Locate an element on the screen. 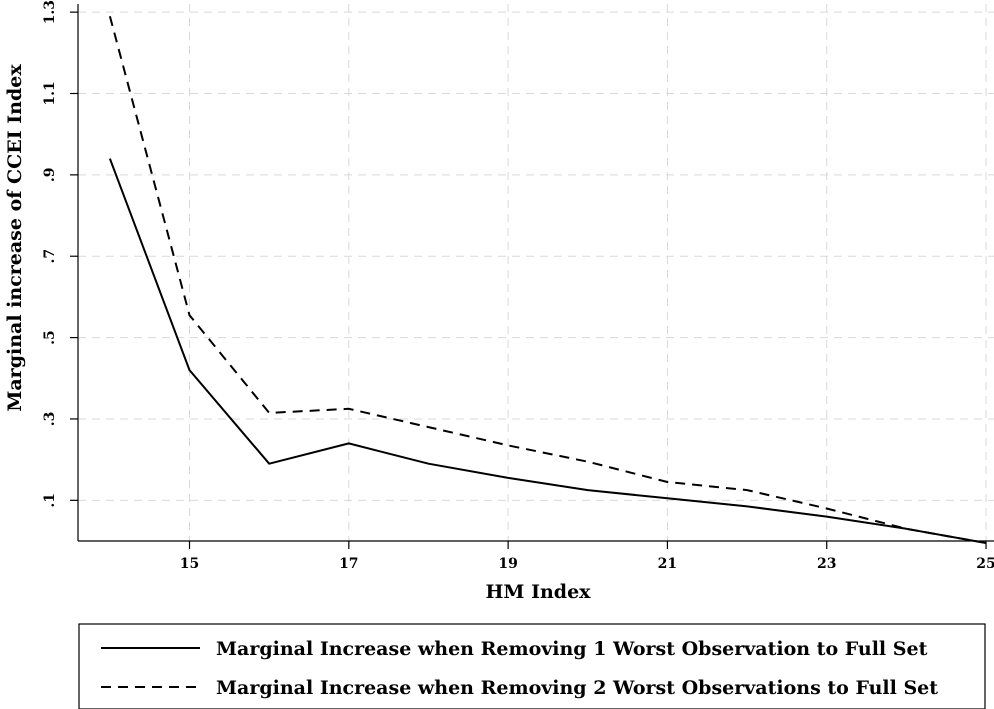 The height and width of the screenshot is (709, 994). x-tick-label-3: 21 is located at coordinates (667, 564).